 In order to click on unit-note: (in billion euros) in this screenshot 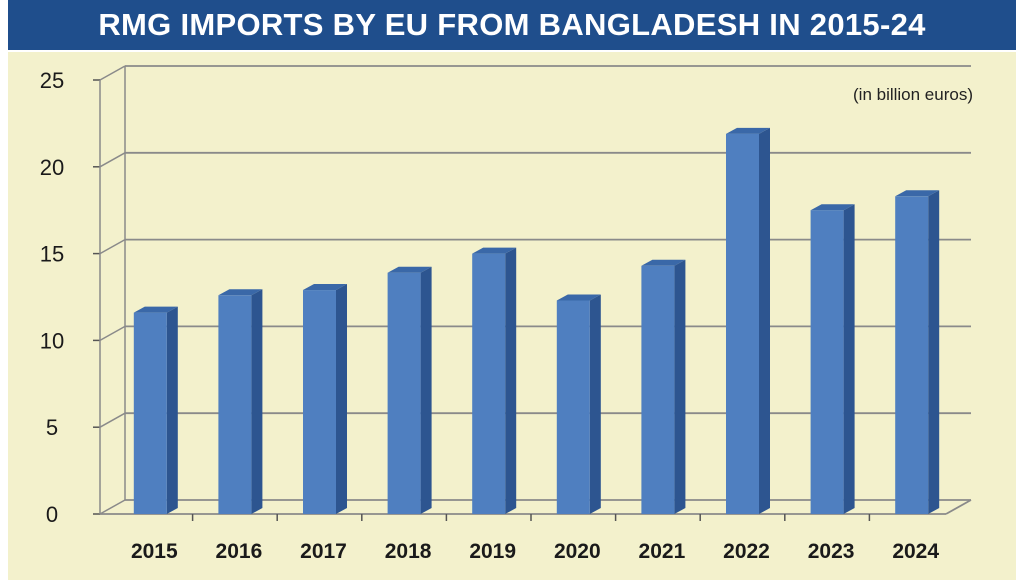, I will do `click(913, 94)`.